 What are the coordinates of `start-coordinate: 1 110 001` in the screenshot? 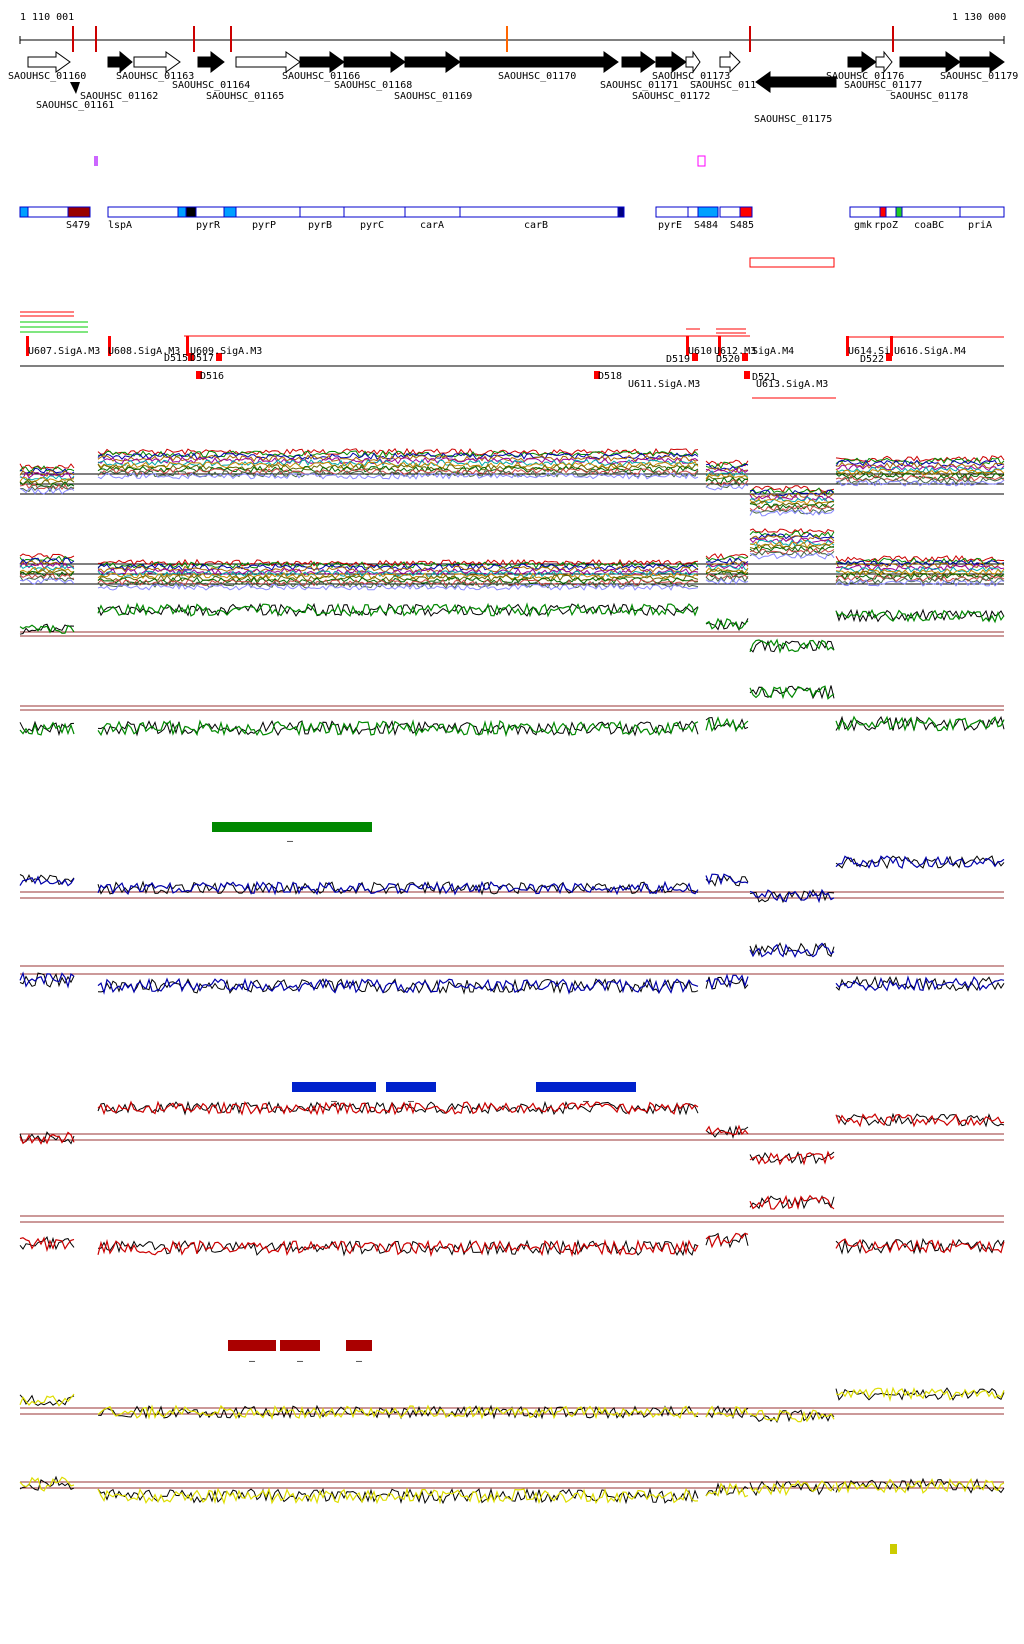 It's located at (47, 17).